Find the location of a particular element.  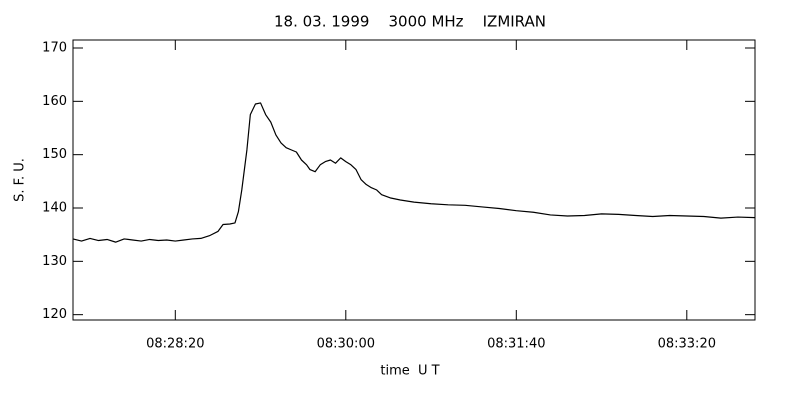

y-axis-label: S. F. U. is located at coordinates (20, 180).